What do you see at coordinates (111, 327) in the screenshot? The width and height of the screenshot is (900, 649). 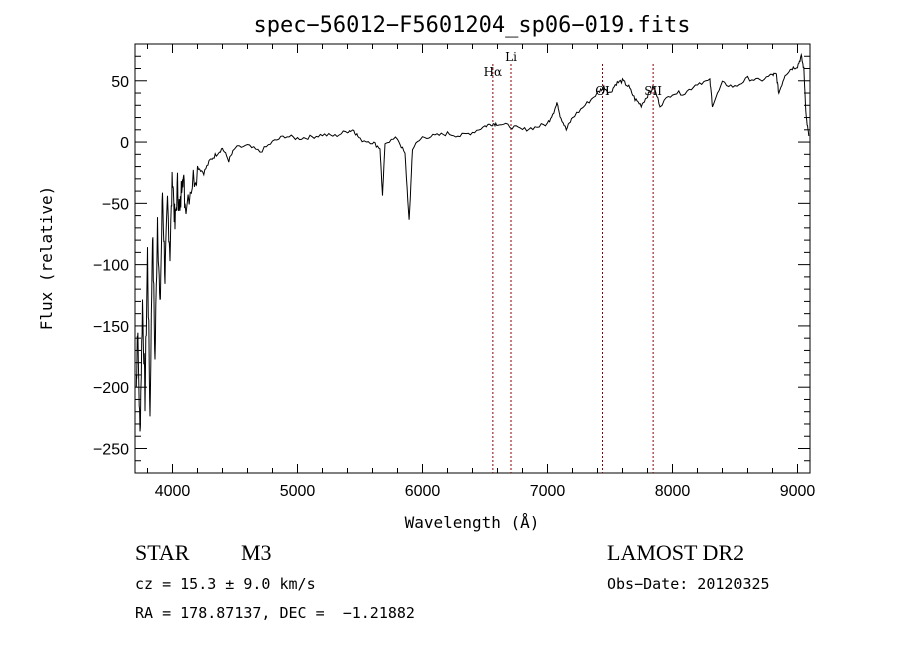 I see `y-tick-label: −150` at bounding box center [111, 327].